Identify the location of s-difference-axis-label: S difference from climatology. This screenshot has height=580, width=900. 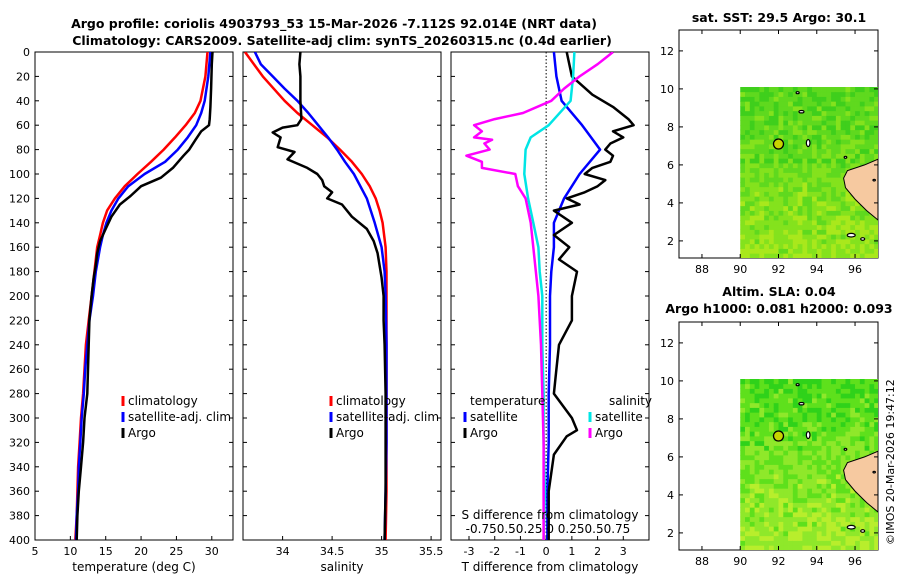
(550, 515).